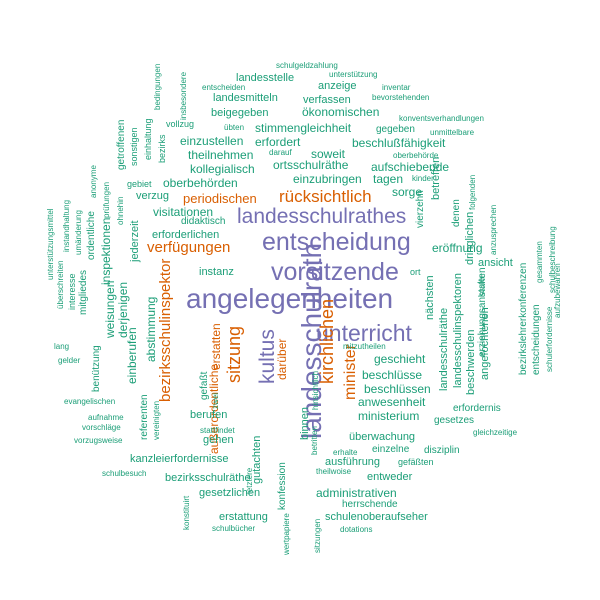  I want to click on word-cloud-word: referenten, so click(144, 417).